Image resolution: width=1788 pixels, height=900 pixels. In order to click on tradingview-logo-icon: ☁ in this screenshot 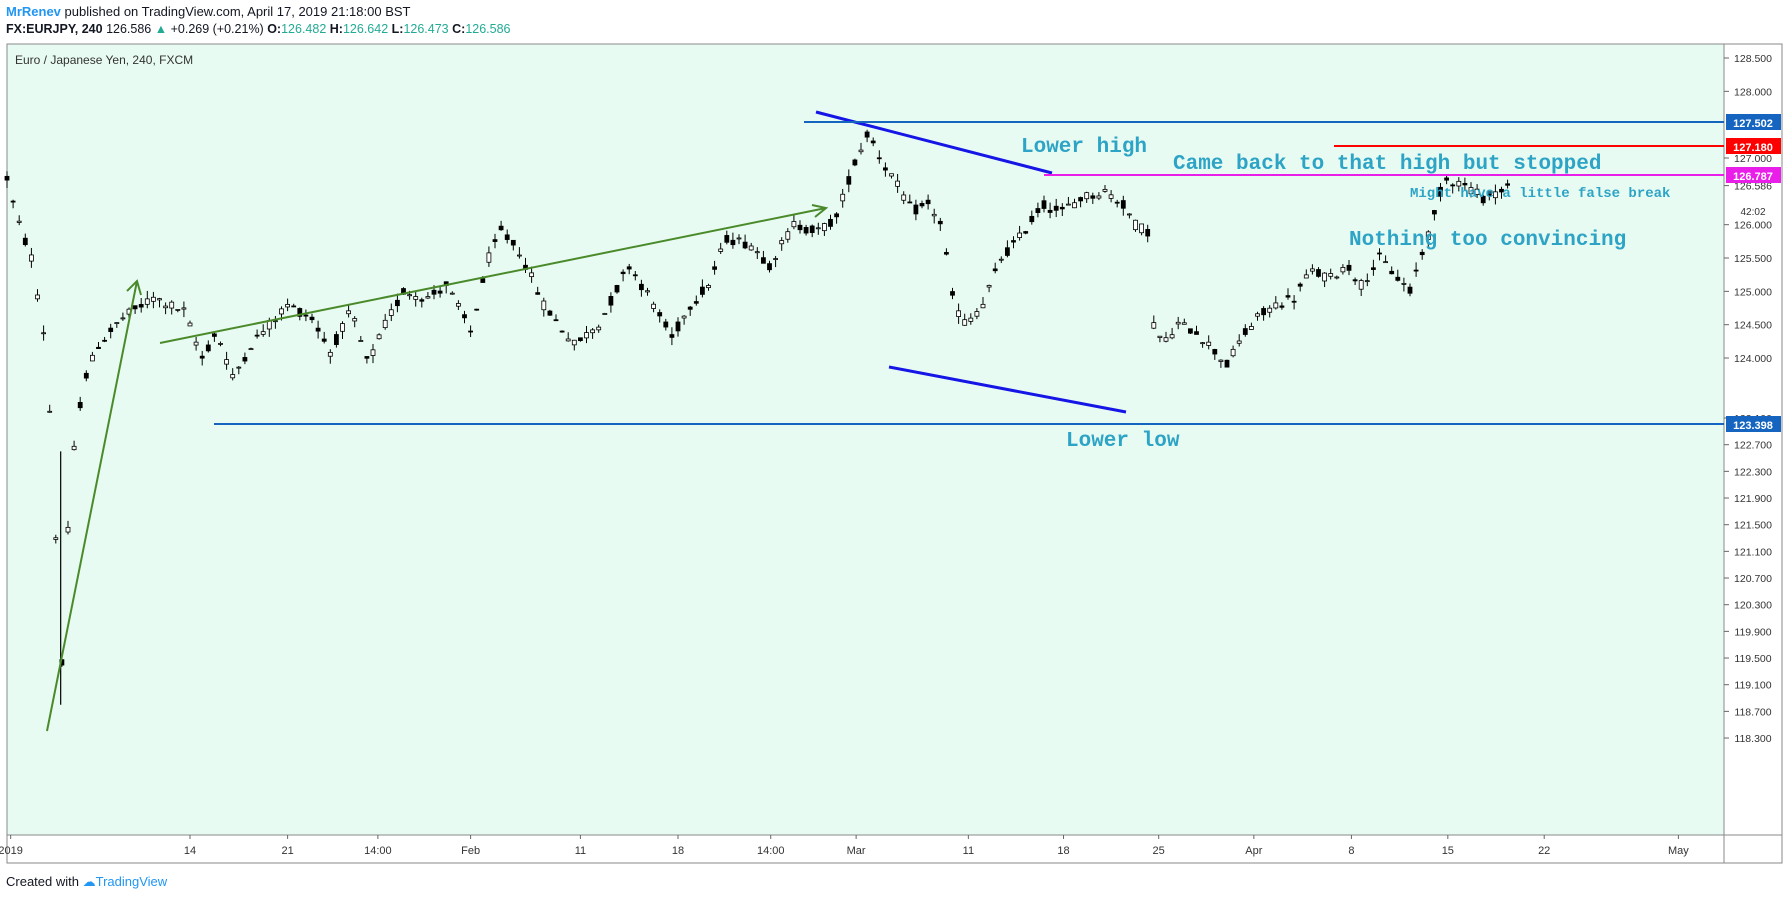, I will do `click(89, 881)`.